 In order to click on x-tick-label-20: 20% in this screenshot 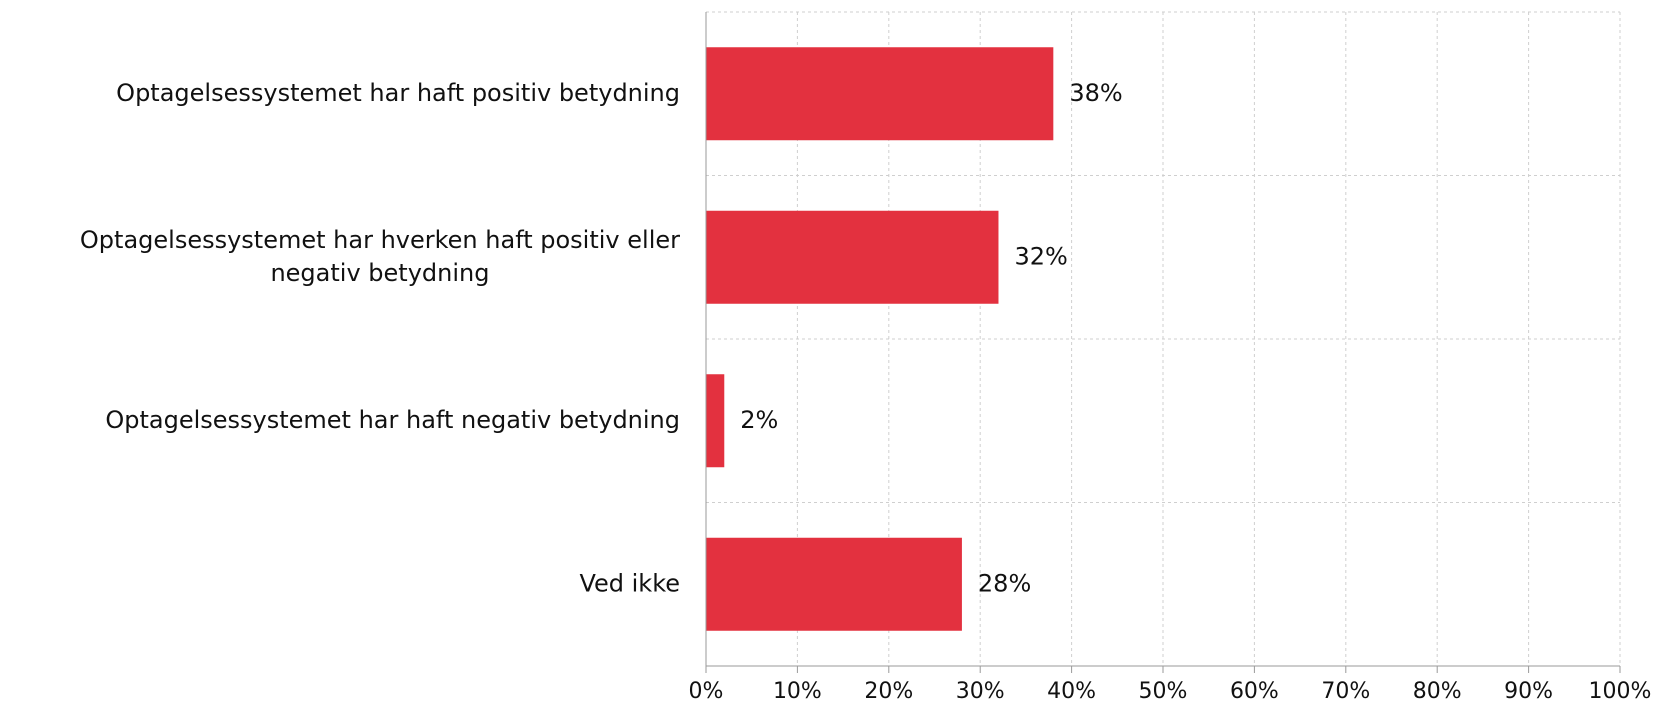, I will do `click(888, 691)`.